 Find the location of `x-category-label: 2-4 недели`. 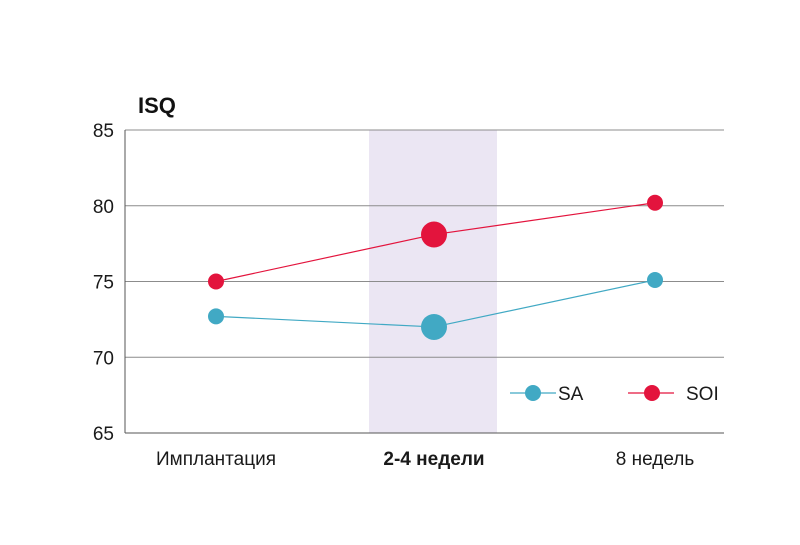

x-category-label: 2-4 недели is located at coordinates (433, 459).